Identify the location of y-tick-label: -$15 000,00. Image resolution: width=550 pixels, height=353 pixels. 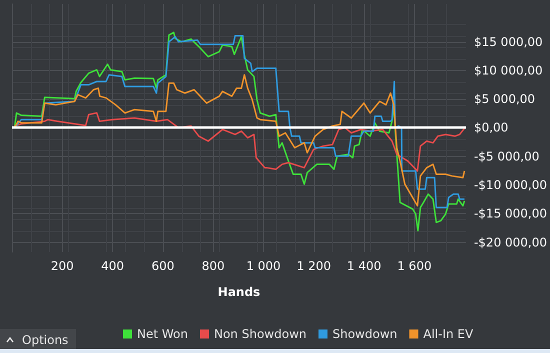
(511, 213).